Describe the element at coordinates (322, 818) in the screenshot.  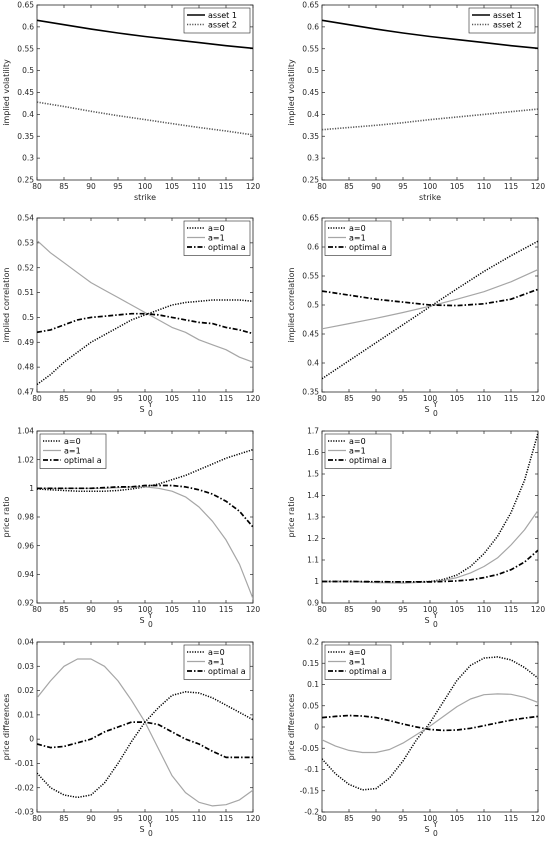
I see `x-tick-label: 80` at that location.